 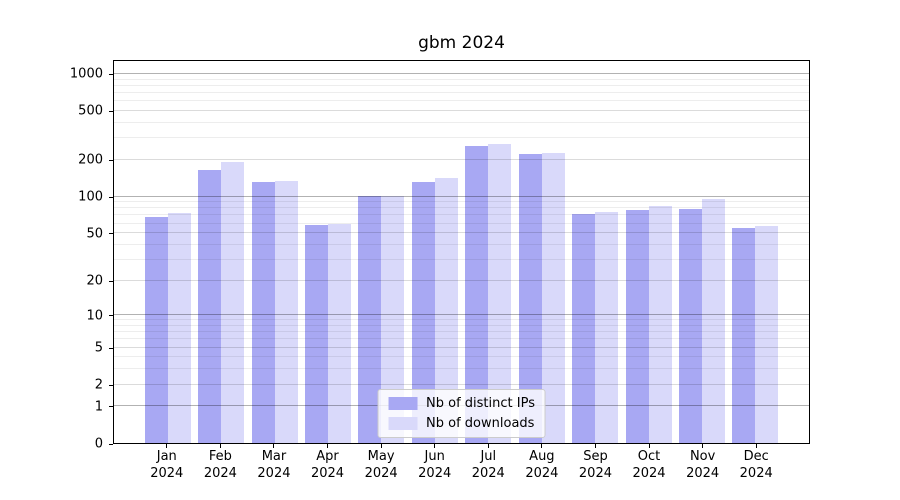 I want to click on bar-group-oct, so click(x=648, y=252).